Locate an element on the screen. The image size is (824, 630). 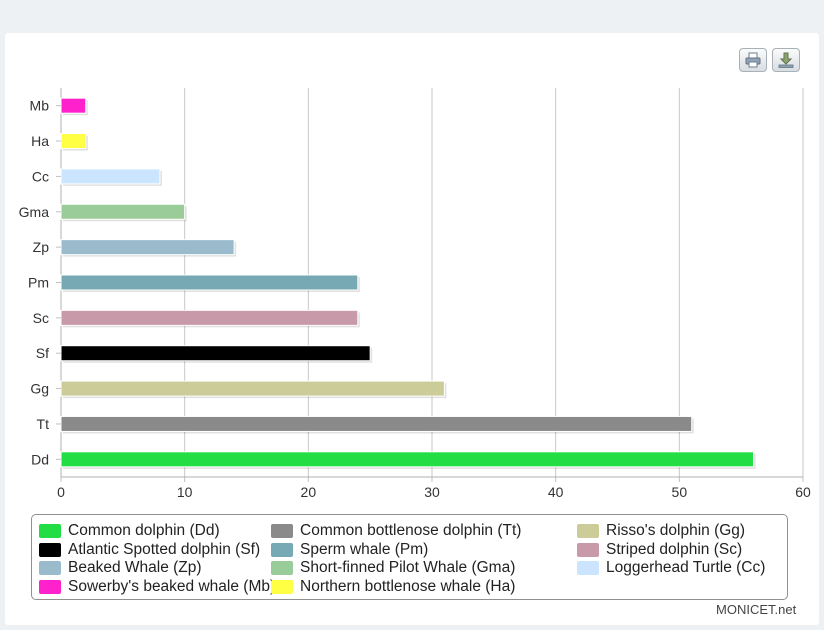
x-tick-label: 50 is located at coordinates (680, 492).